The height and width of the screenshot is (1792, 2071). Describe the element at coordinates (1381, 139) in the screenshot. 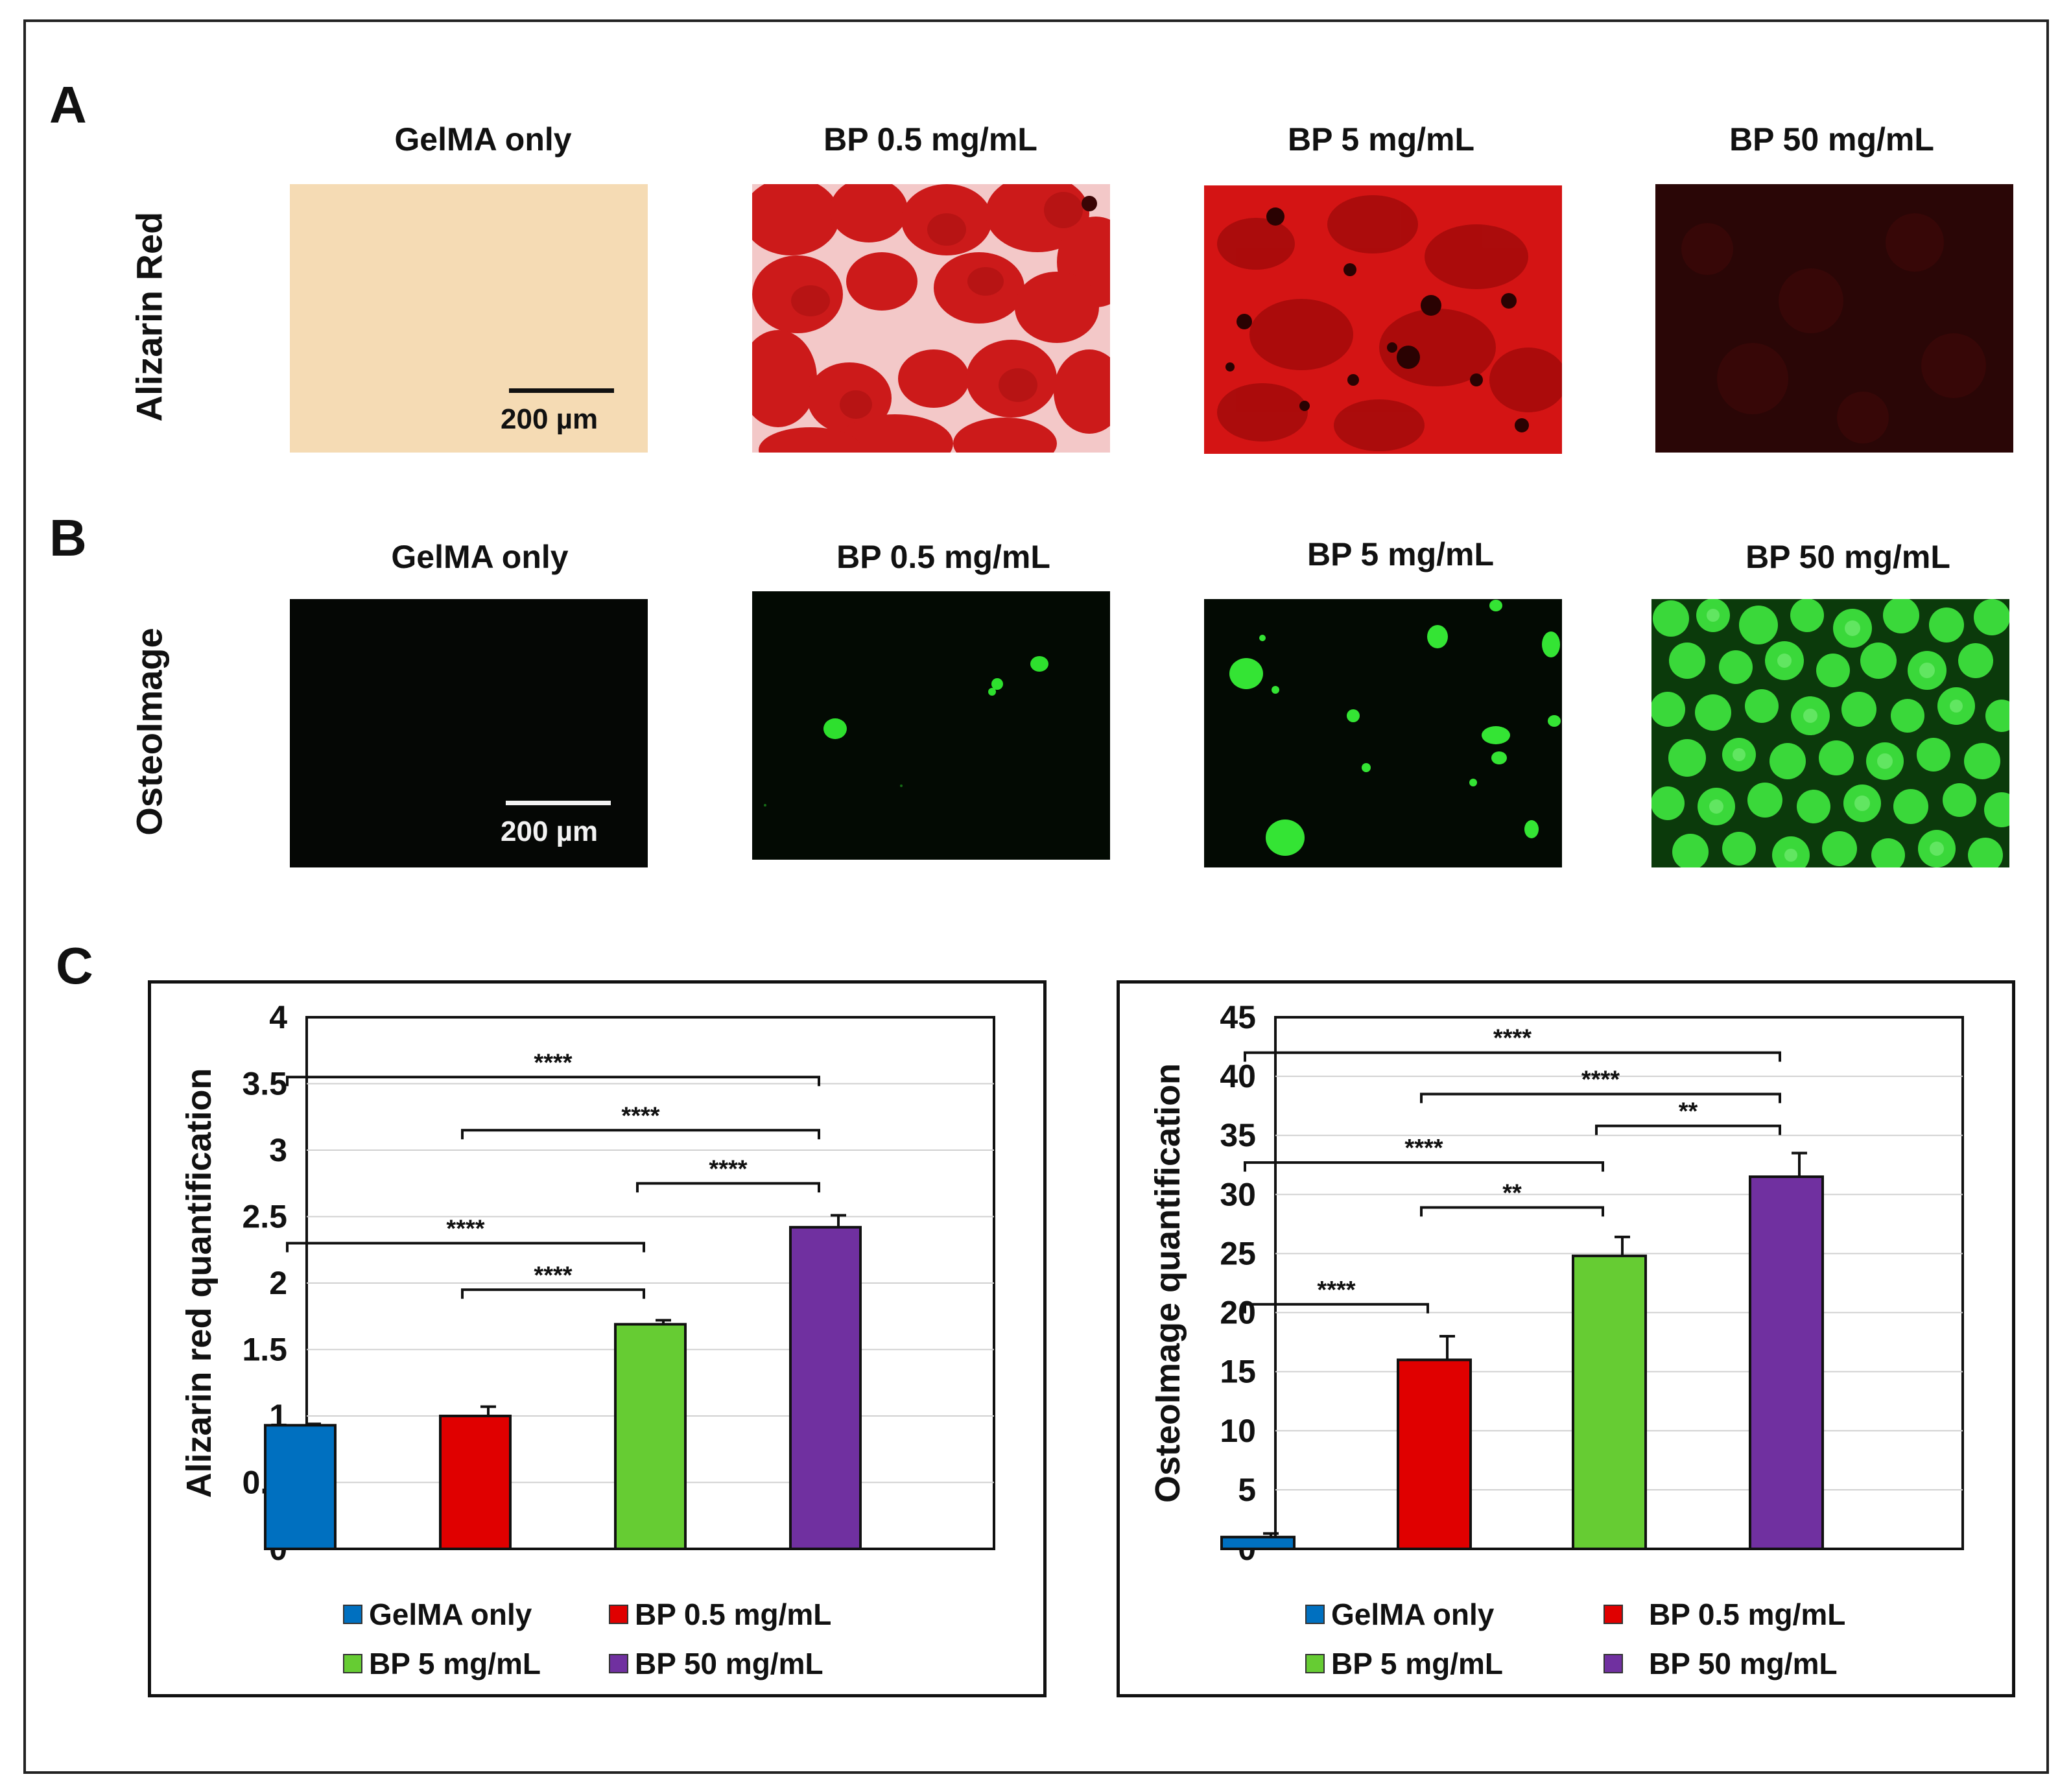

I see `col-title-bp5: BP 5 mg/mL` at that location.